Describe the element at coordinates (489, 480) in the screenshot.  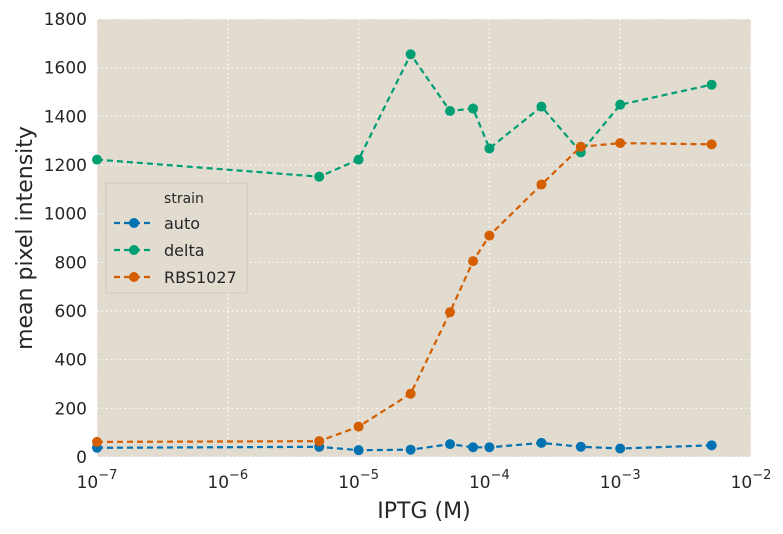
I see `x-tick-label: 10⁻⁴` at that location.